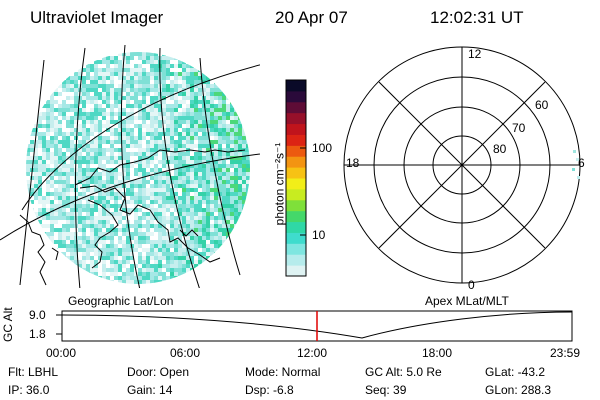 The image size is (600, 400). What do you see at coordinates (322, 148) in the screenshot?
I see `colorbar-tick-100: 100` at bounding box center [322, 148].